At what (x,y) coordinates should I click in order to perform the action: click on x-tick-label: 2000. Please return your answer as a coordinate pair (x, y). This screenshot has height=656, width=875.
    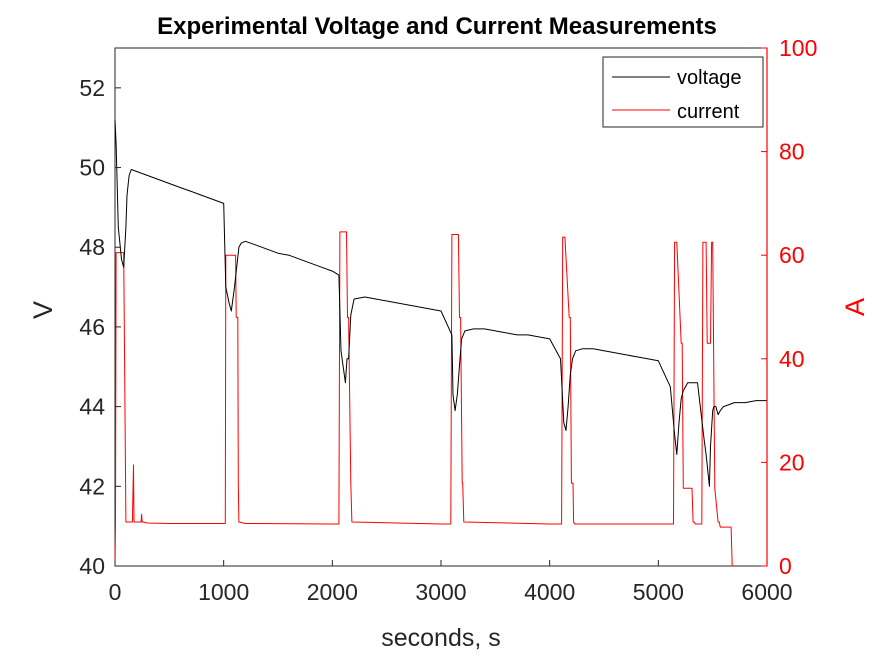
    Looking at the image, I should click on (332, 592).